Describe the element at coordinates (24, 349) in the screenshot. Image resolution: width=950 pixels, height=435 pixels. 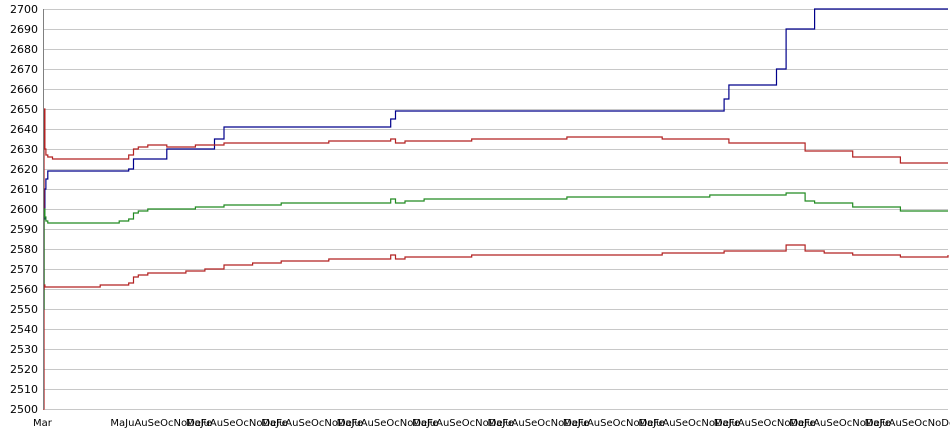
I see `y-tick-label: 2530` at that location.